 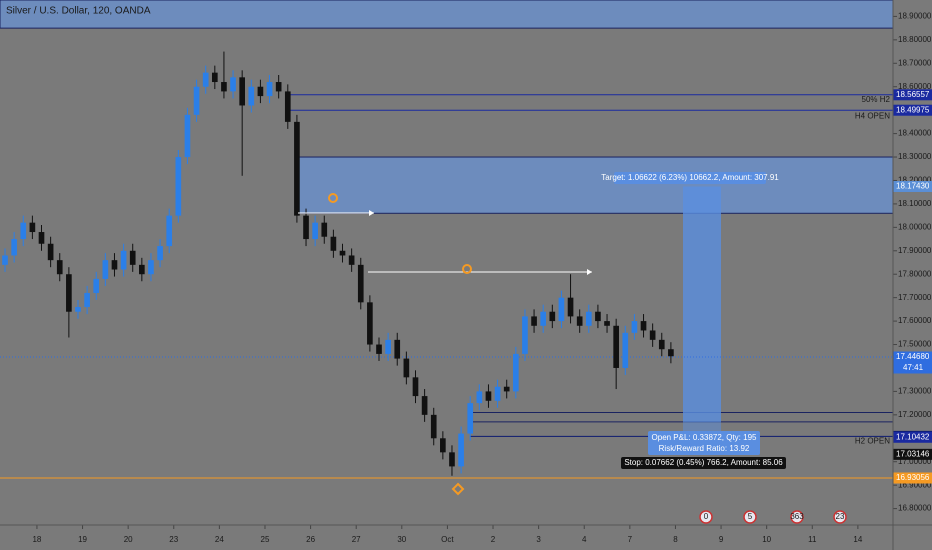 I want to click on countdown-label: 47:41, so click(x=913, y=367).